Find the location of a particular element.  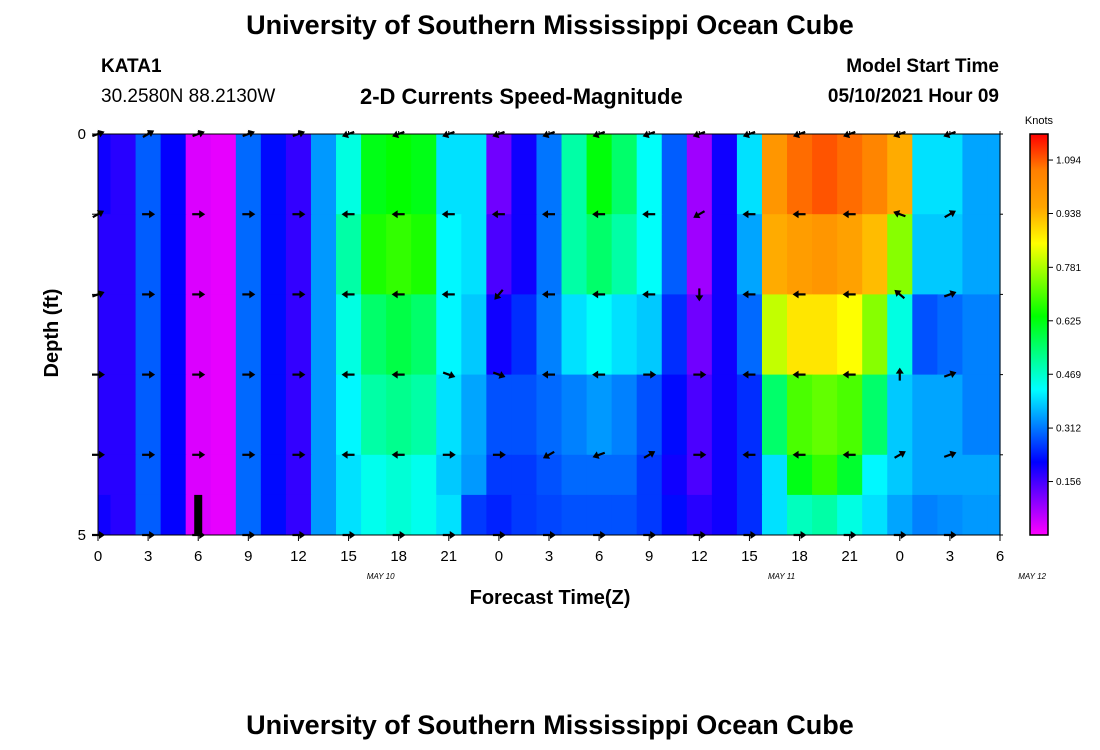

x-tick-label: 3 is located at coordinates (549, 556).